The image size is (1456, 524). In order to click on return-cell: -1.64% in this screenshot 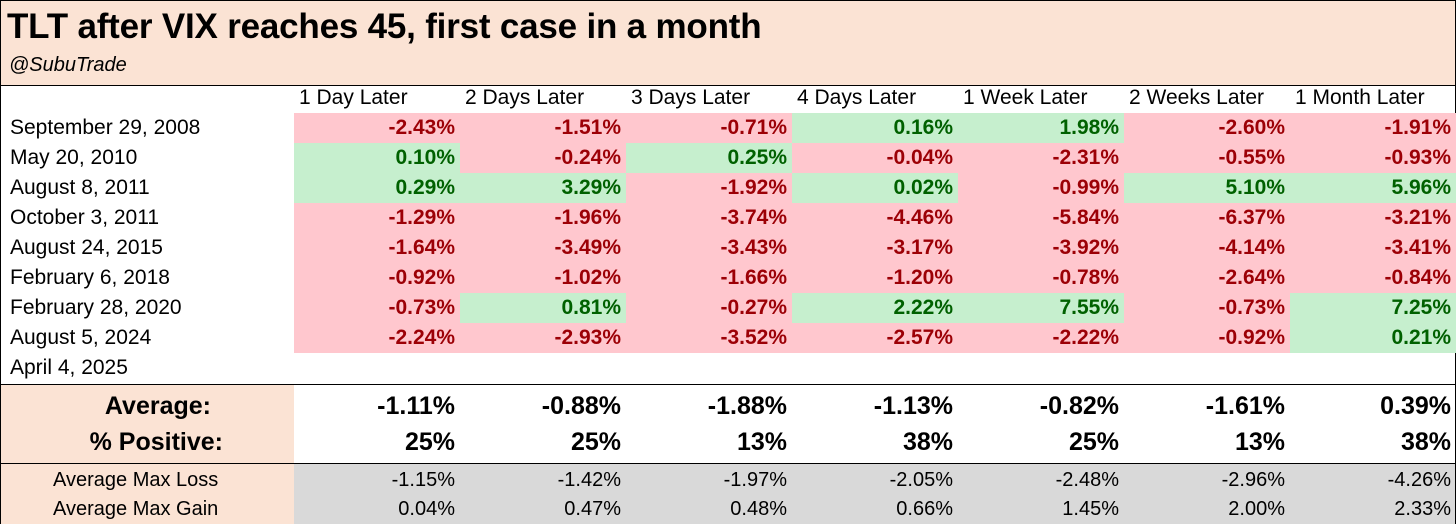, I will do `click(377, 248)`.